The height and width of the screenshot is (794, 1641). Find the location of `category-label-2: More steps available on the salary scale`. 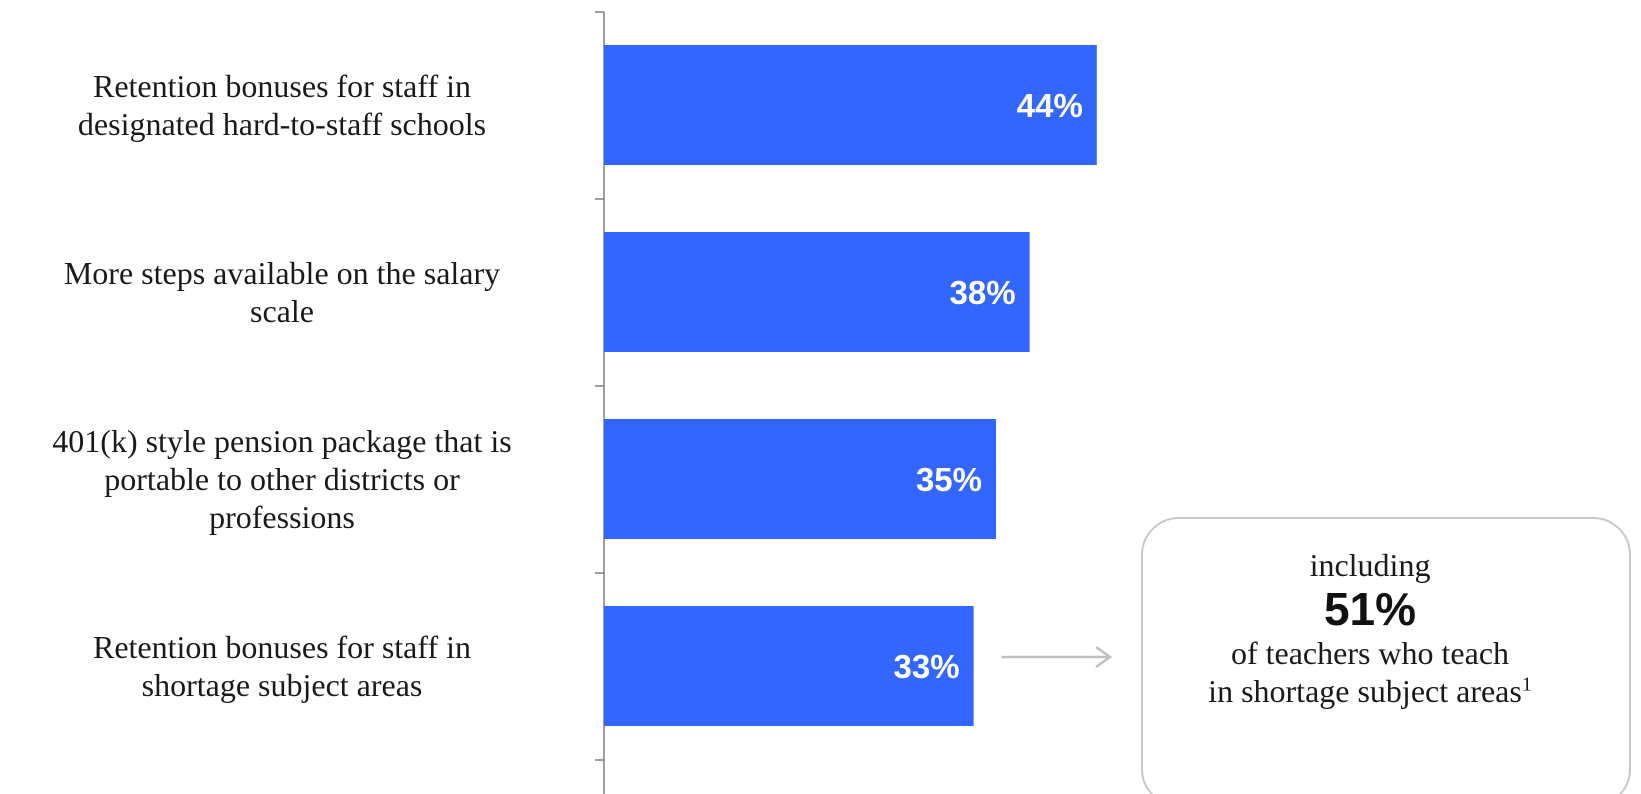

category-label-2: More steps available on the salary scale is located at coordinates (286, 292).